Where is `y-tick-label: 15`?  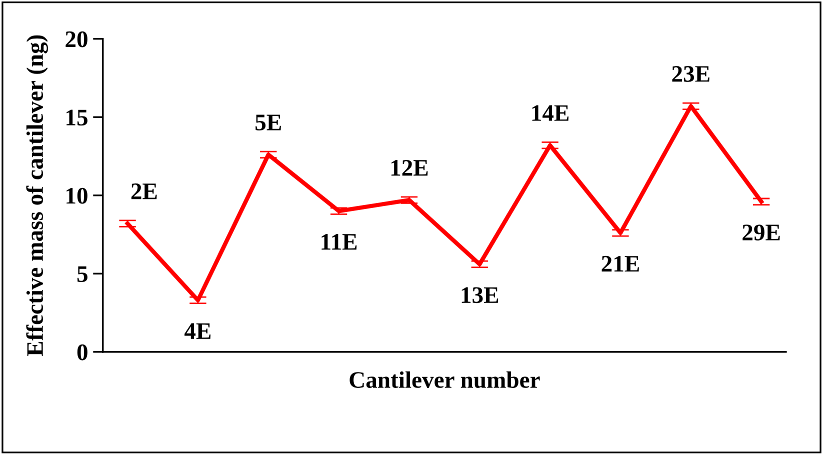
y-tick-label: 15 is located at coordinates (77, 118).